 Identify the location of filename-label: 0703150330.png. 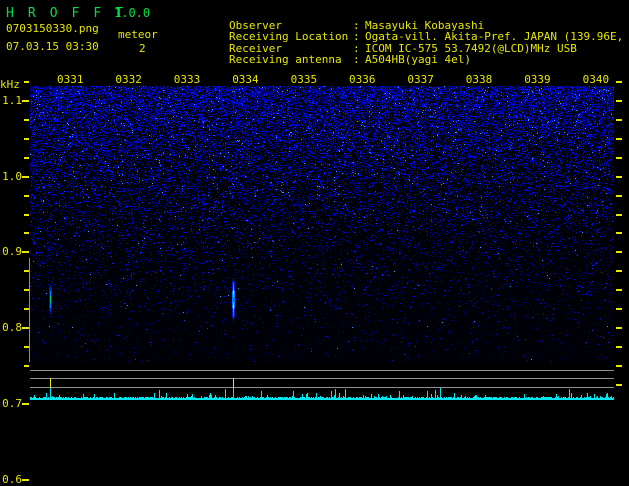
(52, 28).